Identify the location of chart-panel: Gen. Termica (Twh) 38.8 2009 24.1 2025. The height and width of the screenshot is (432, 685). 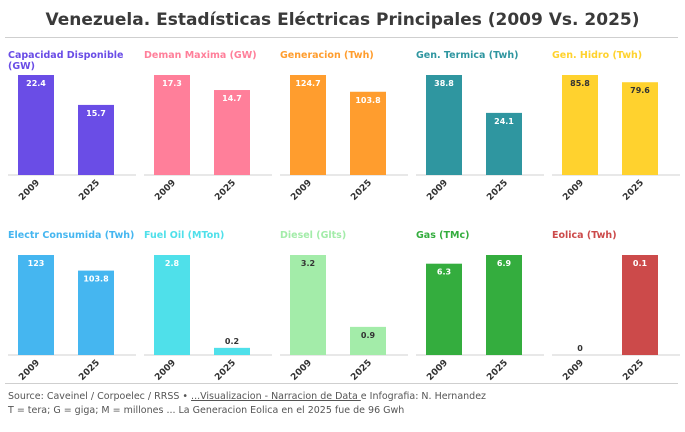
(480, 126).